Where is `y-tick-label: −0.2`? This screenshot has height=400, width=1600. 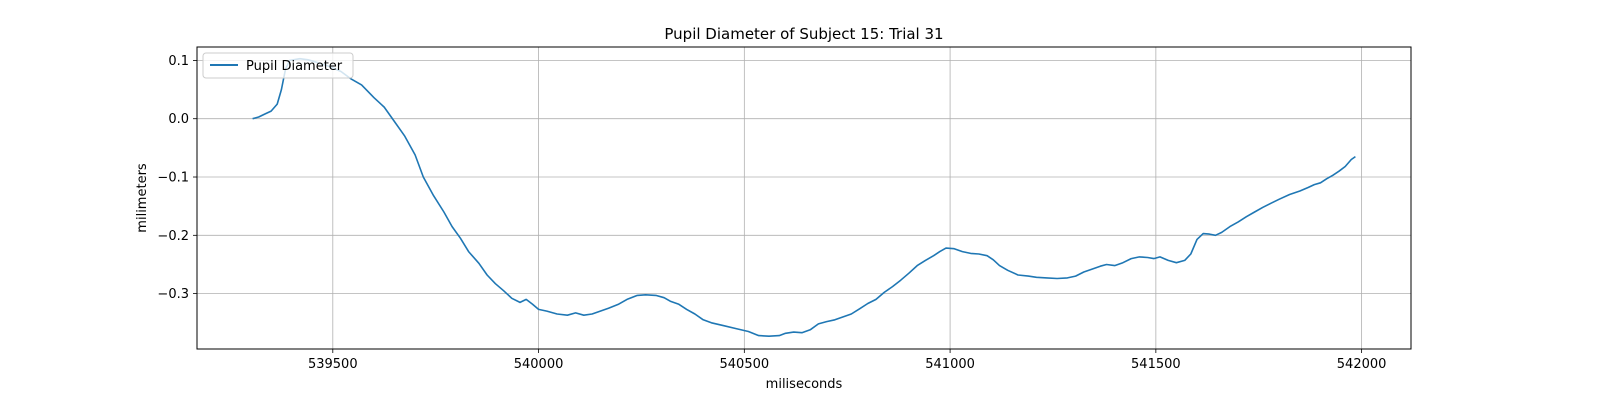
y-tick-label: −0.2 is located at coordinates (173, 236).